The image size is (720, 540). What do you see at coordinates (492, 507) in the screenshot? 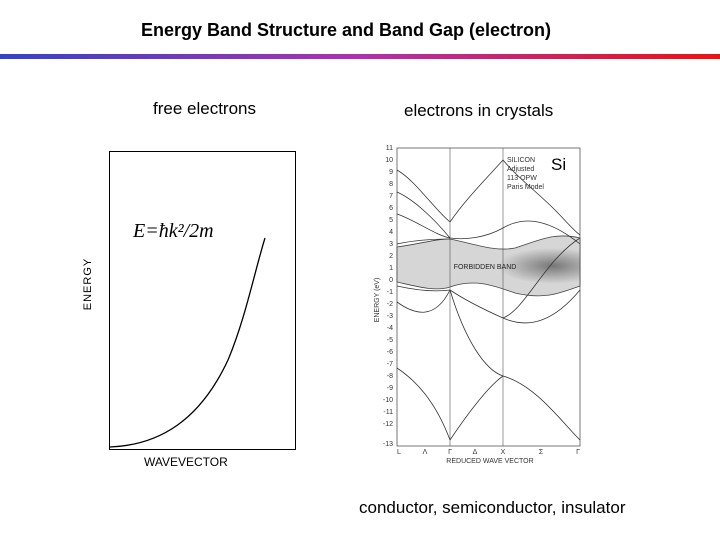
I see `material-class-caption: conductor, semiconductor, insulator` at bounding box center [492, 507].